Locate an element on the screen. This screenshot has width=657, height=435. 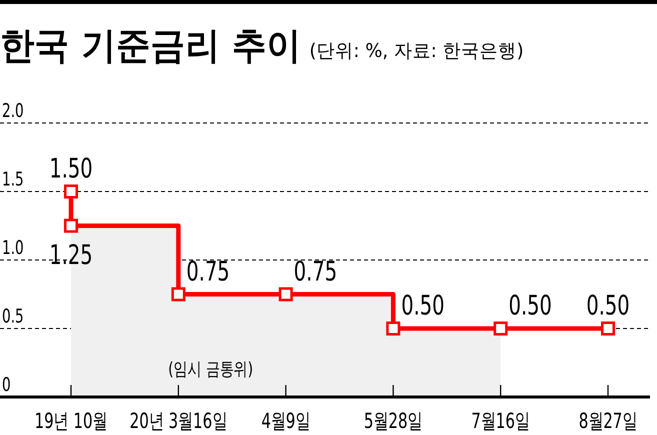
y-tick-label: 0 is located at coordinates (6, 385).